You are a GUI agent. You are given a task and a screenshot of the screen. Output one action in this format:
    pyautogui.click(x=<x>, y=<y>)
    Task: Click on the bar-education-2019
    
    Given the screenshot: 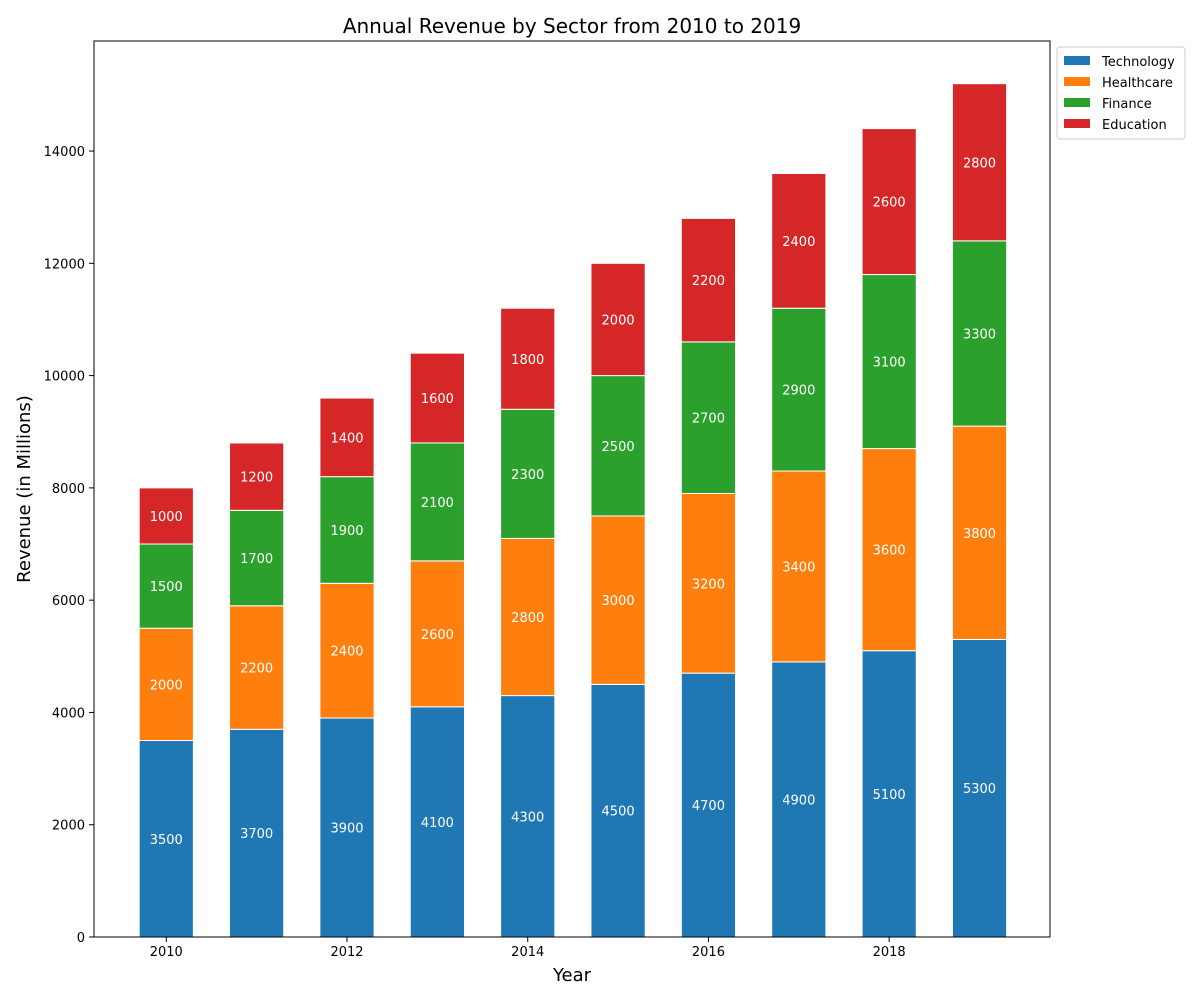 What is the action you would take?
    pyautogui.click(x=979, y=162)
    